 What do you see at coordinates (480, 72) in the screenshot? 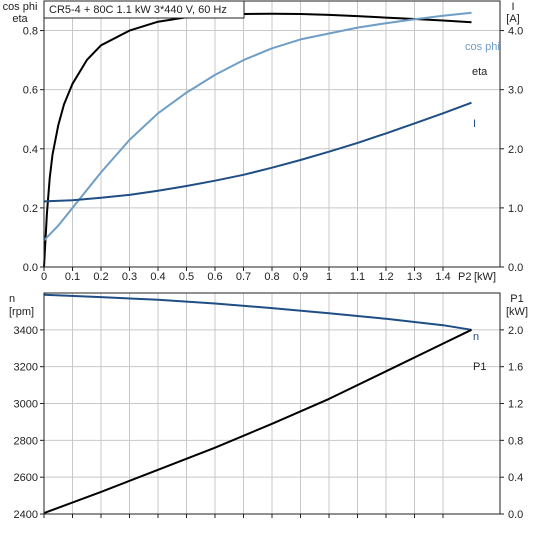
I see `series-label-eta: eta` at bounding box center [480, 72].